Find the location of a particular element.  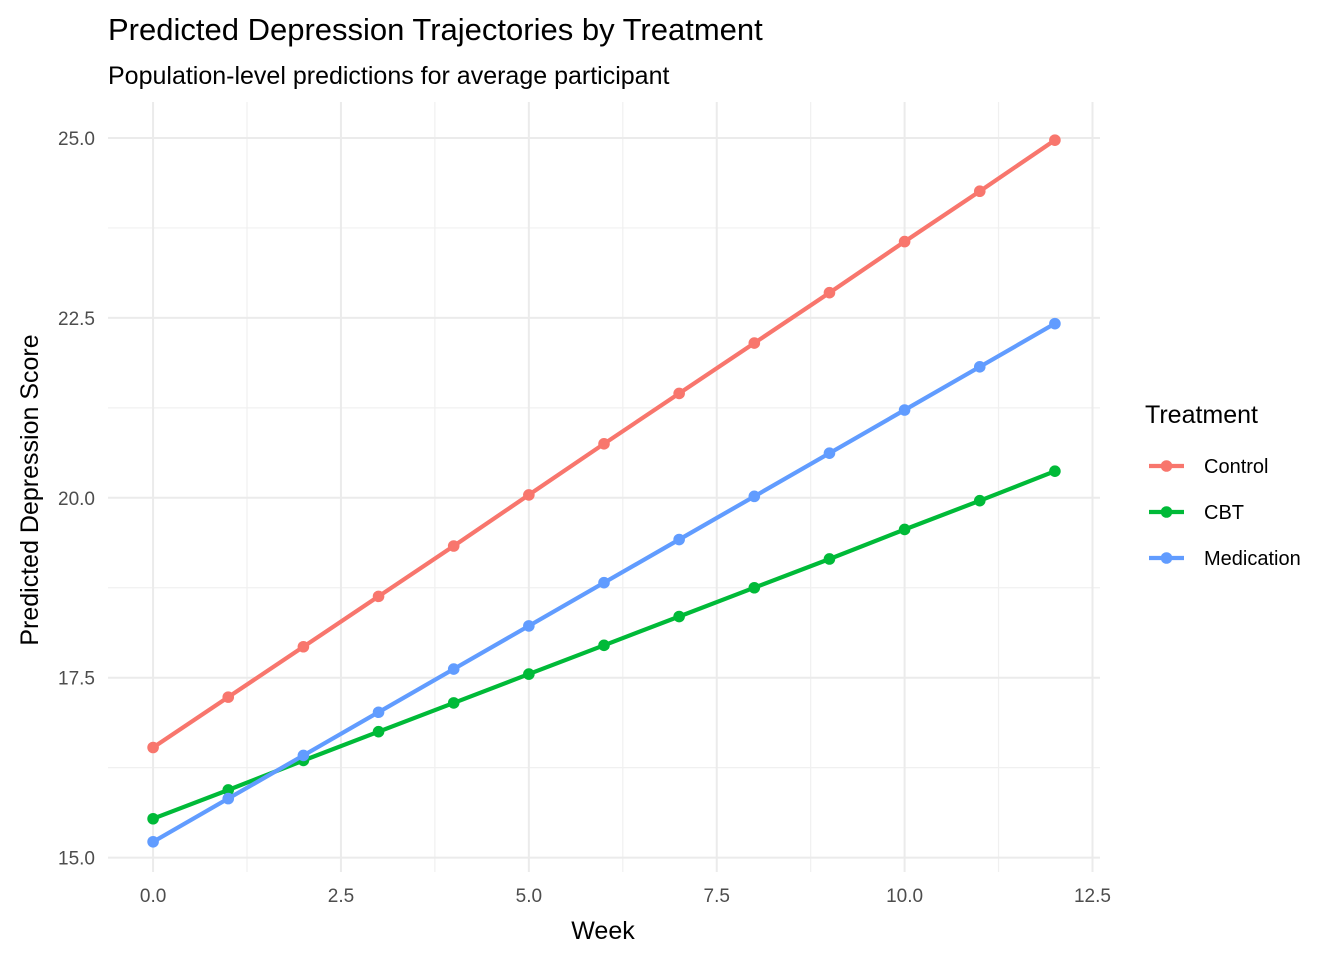

x-axis-ticks: 0.0 2.5 5.0 7.5 10.0 12.5 is located at coordinates (625, 896).